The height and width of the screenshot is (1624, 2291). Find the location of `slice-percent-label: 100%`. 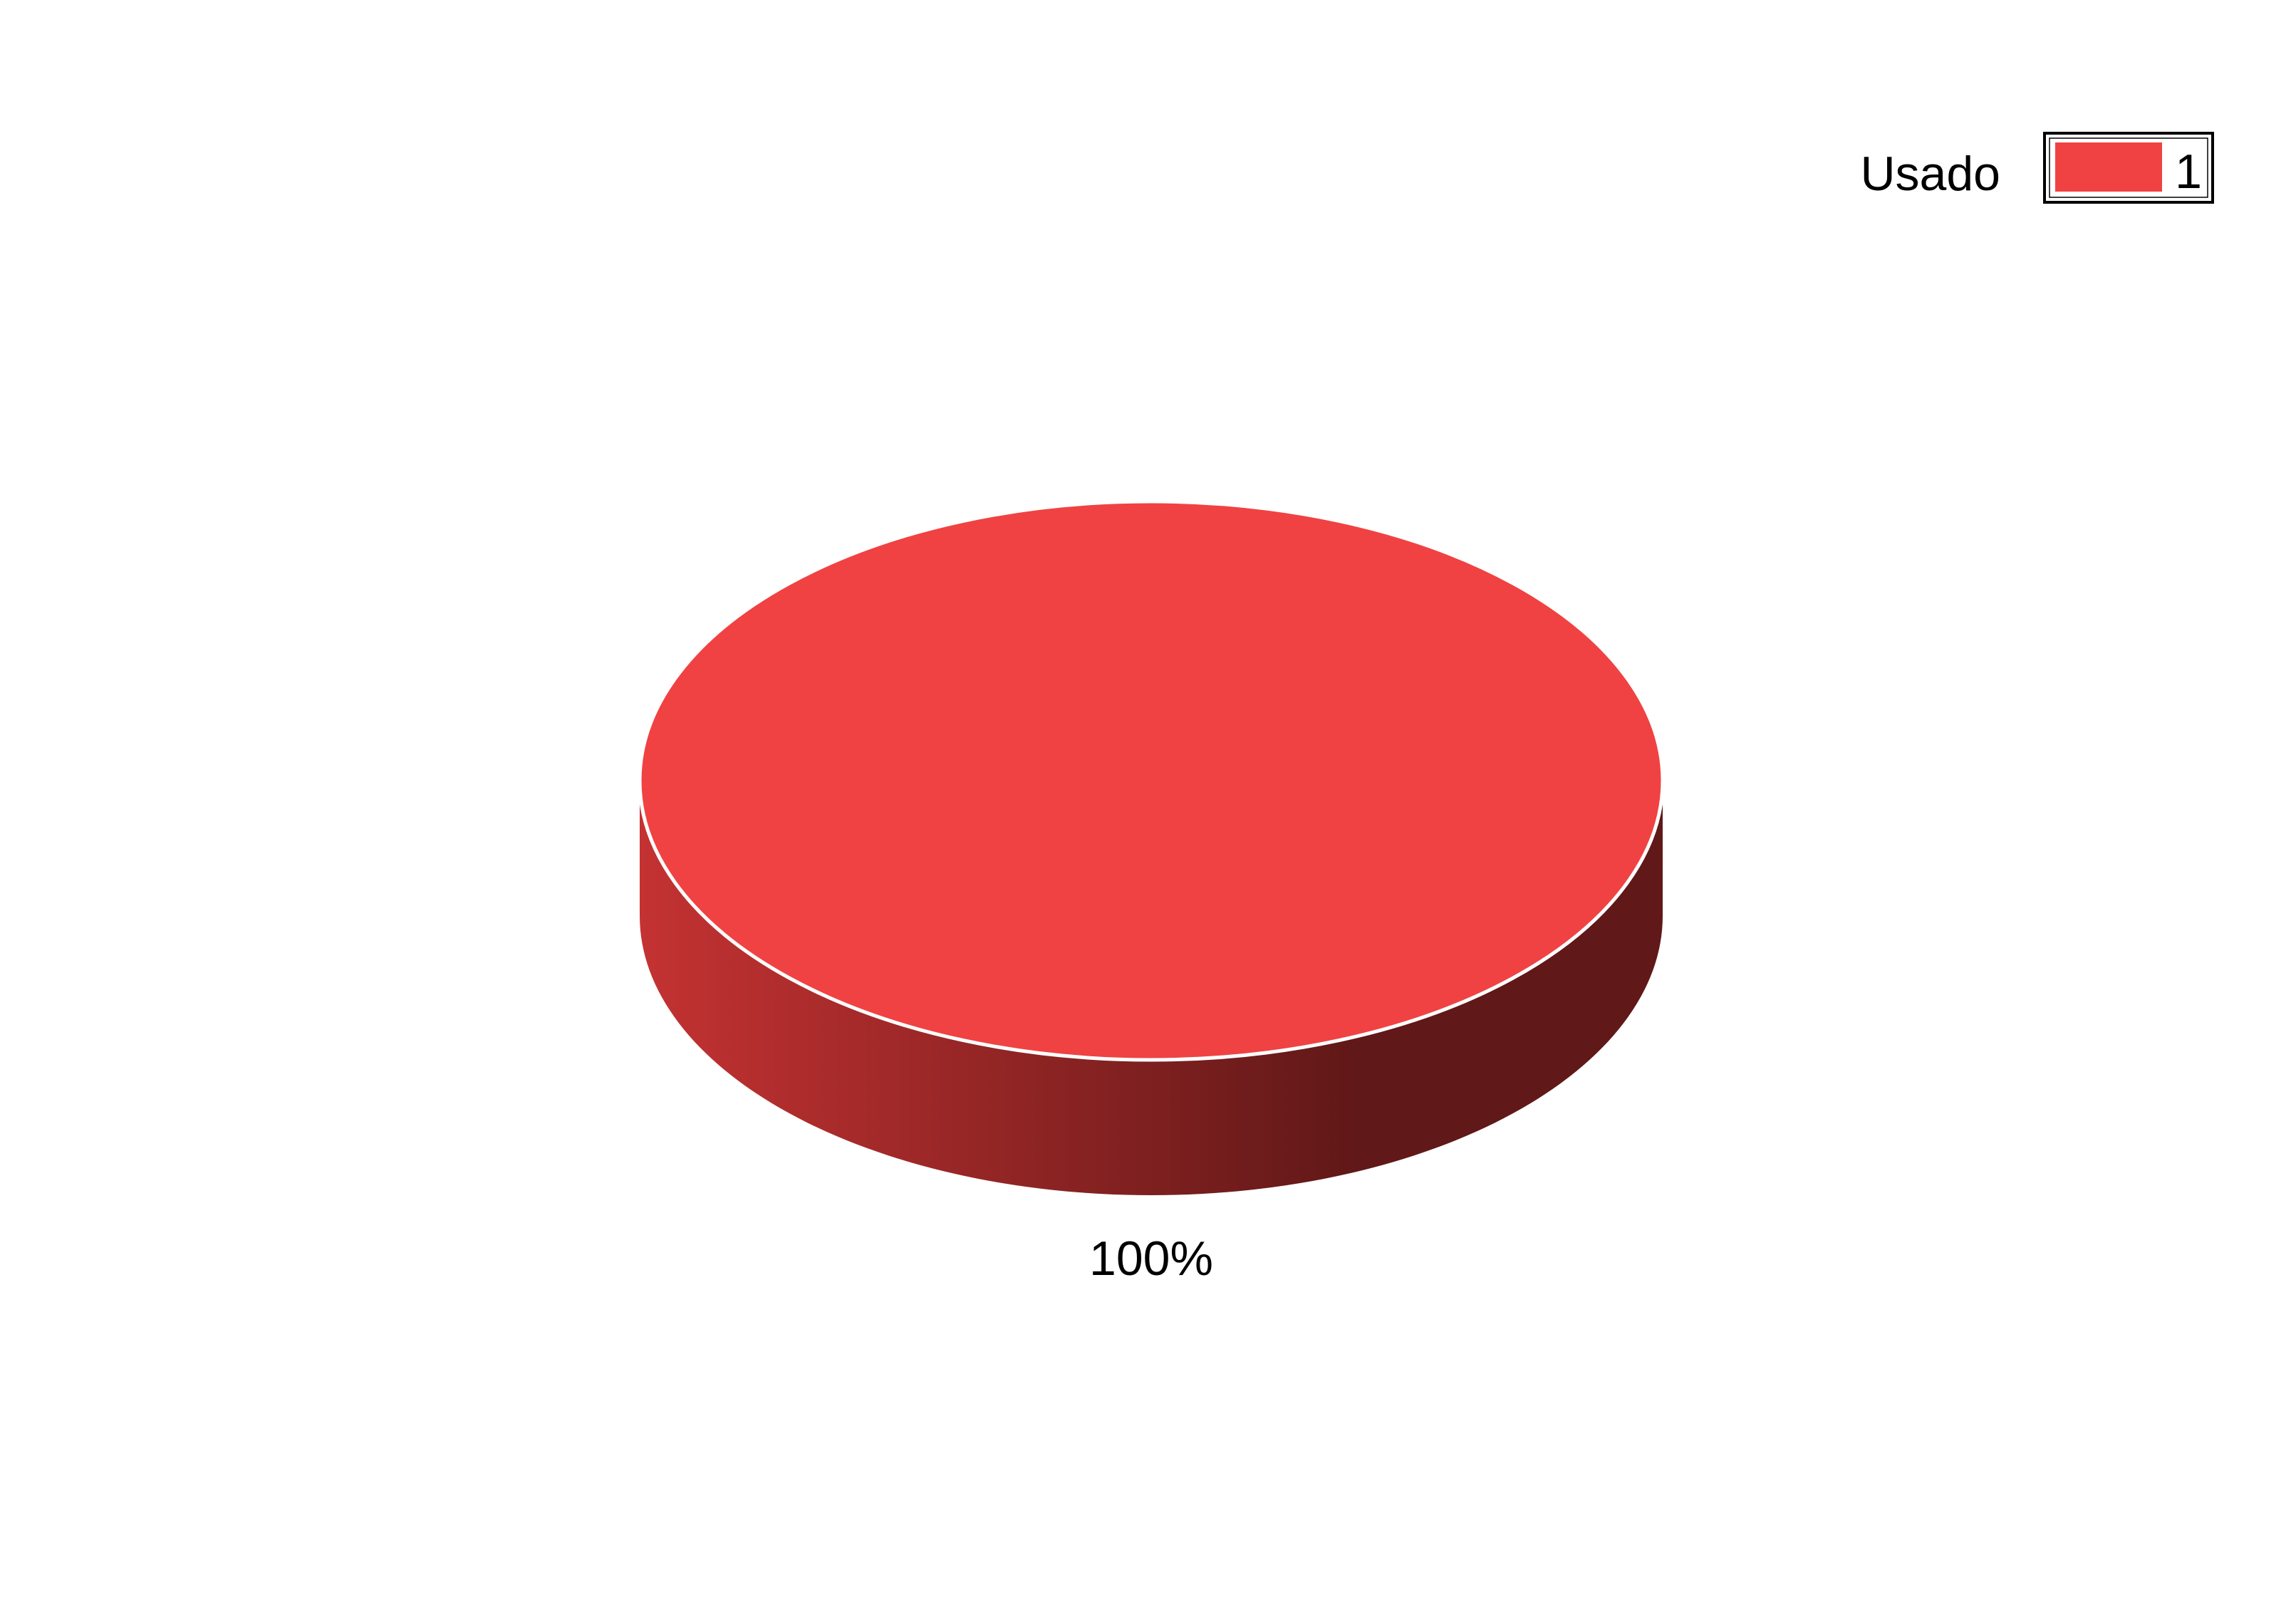

slice-percent-label: 100% is located at coordinates (1151, 1259).